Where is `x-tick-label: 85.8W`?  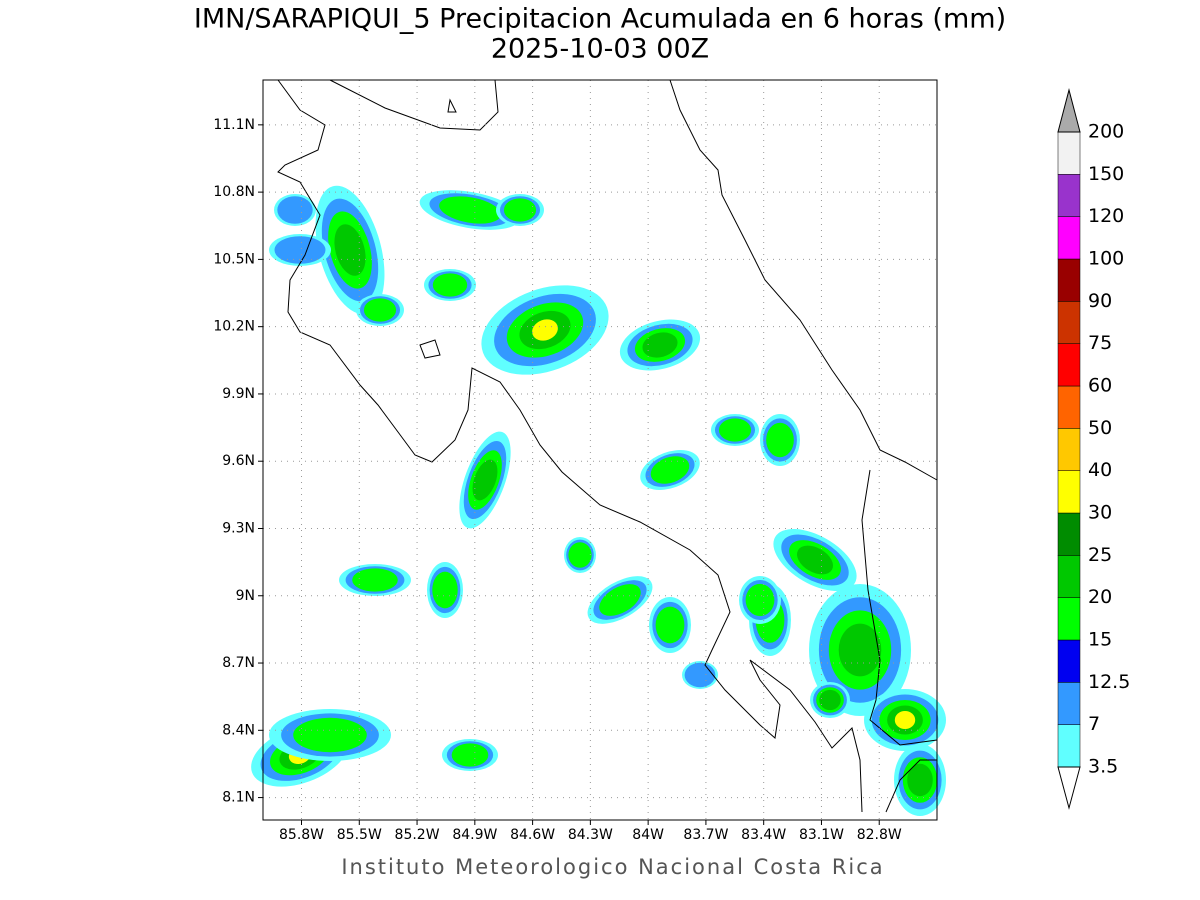
x-tick-label: 85.8W is located at coordinates (301, 835).